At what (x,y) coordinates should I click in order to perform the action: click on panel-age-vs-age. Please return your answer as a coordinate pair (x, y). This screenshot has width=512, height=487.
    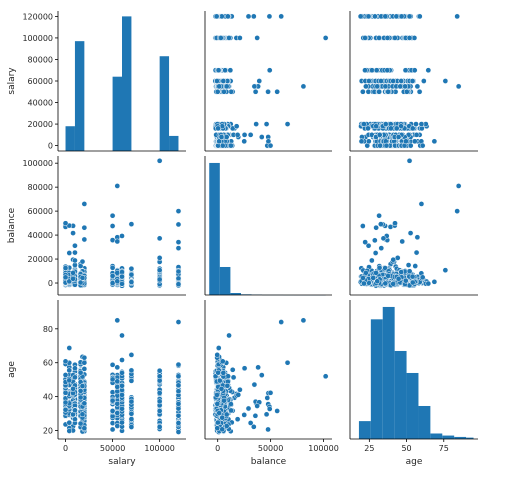
    Looking at the image, I should click on (414, 369).